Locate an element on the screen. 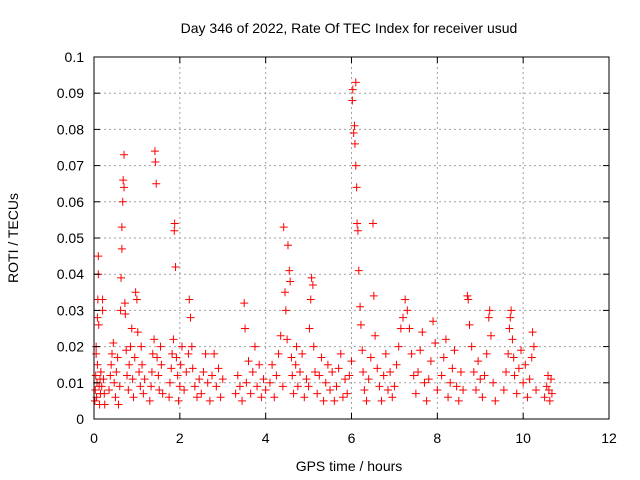 Image resolution: width=640 pixels, height=480 pixels. y-tick-label: 0.04 is located at coordinates (70, 274).